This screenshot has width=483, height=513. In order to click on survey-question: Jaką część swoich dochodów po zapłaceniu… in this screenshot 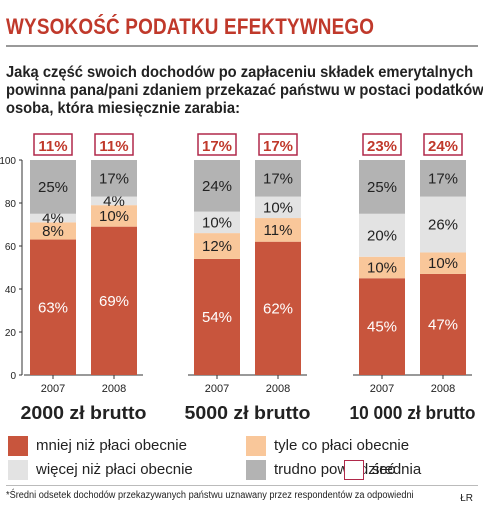, I will do `click(244, 91)`.